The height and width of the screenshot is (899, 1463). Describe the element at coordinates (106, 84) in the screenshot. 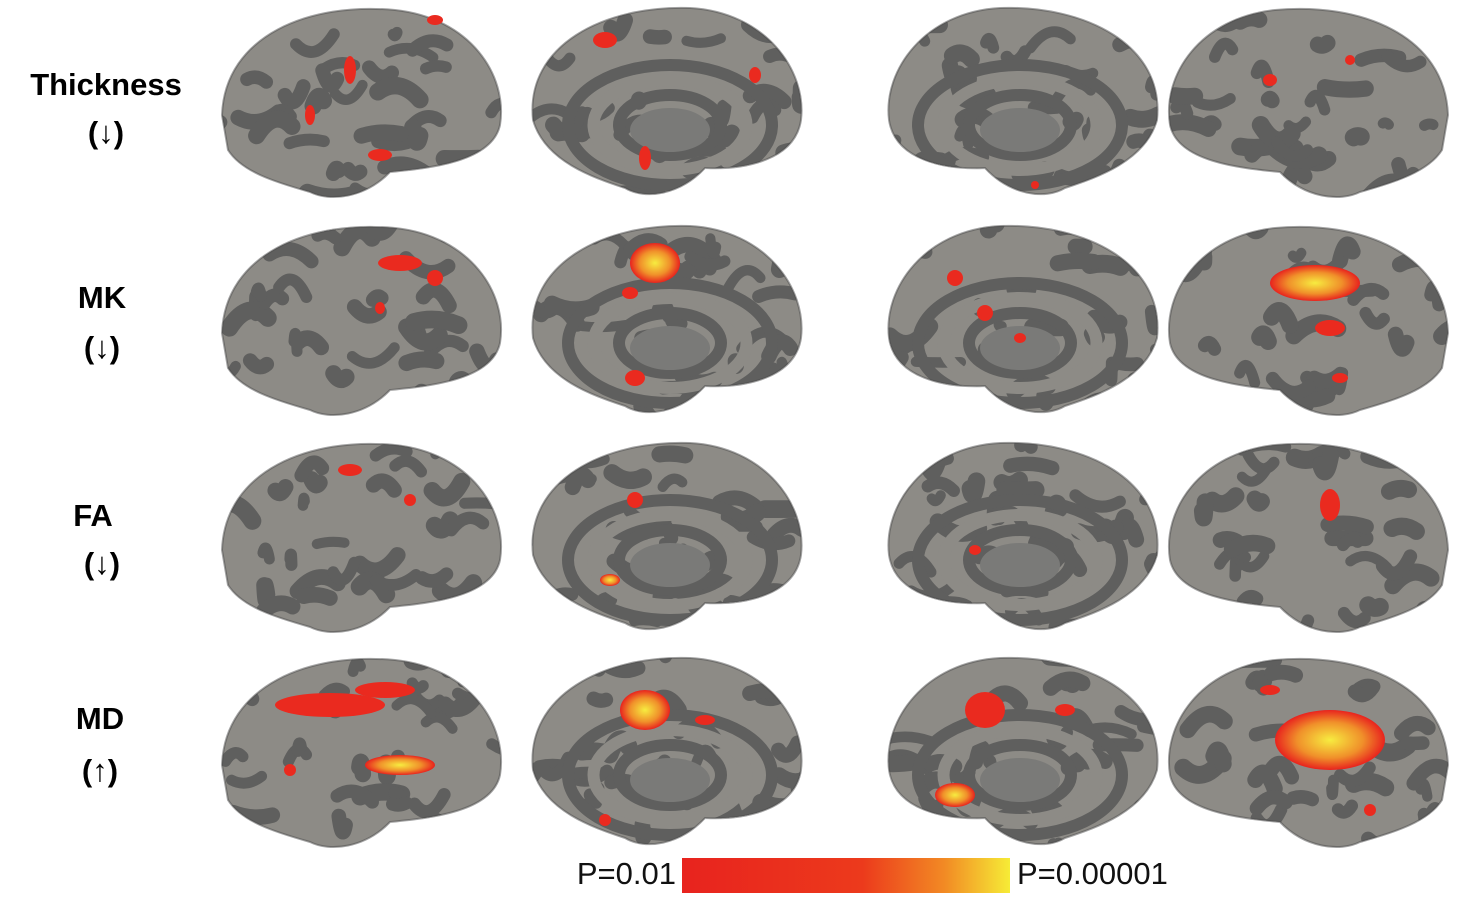

I see `row-label: Thickness` at that location.